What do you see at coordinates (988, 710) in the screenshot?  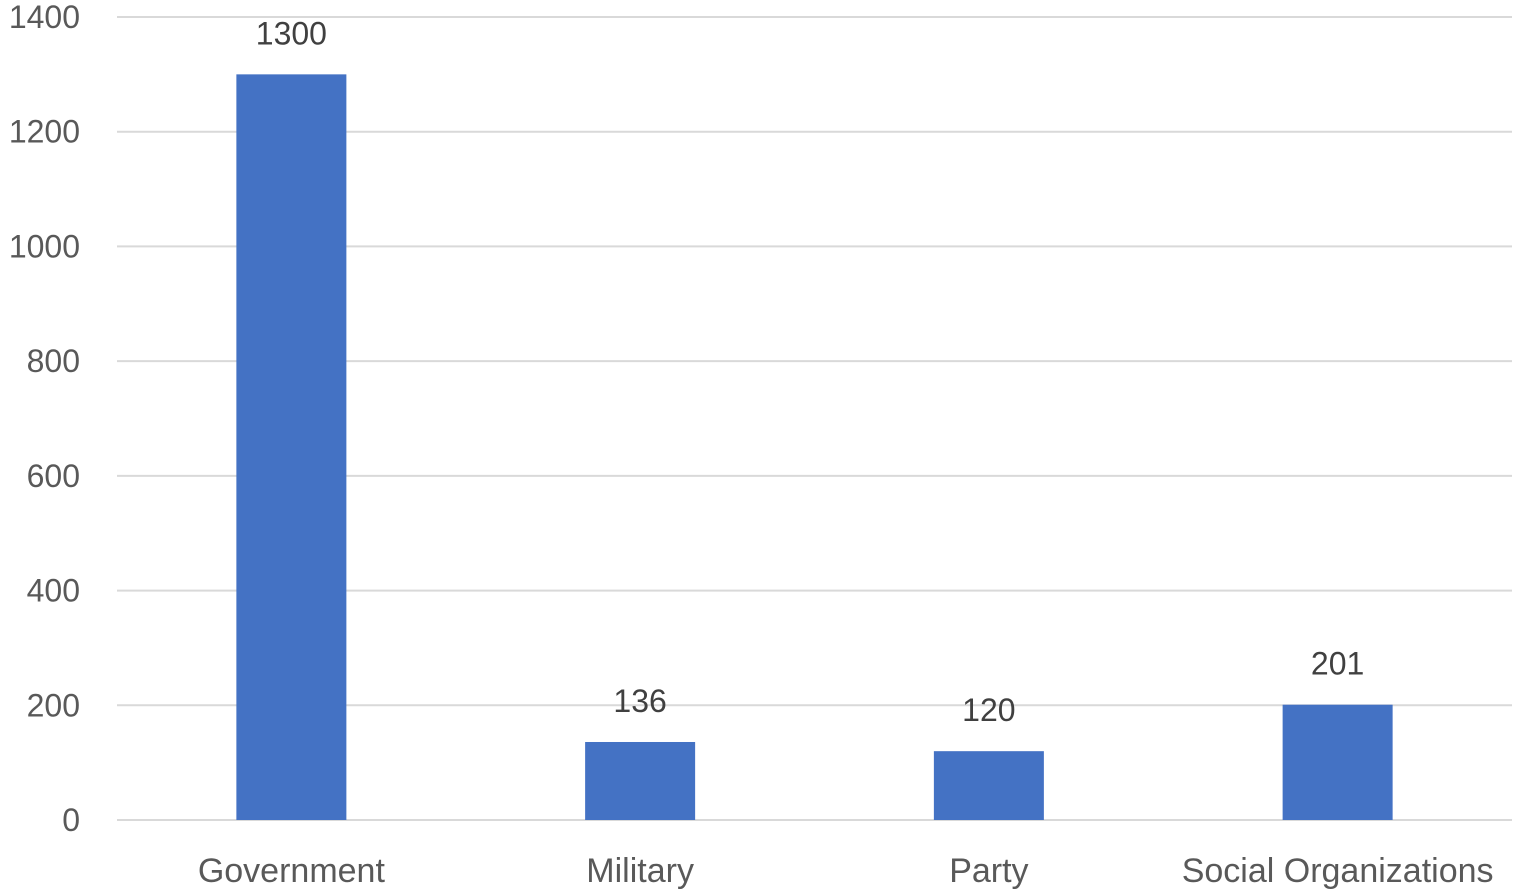 I see `data-label: 120` at bounding box center [988, 710].